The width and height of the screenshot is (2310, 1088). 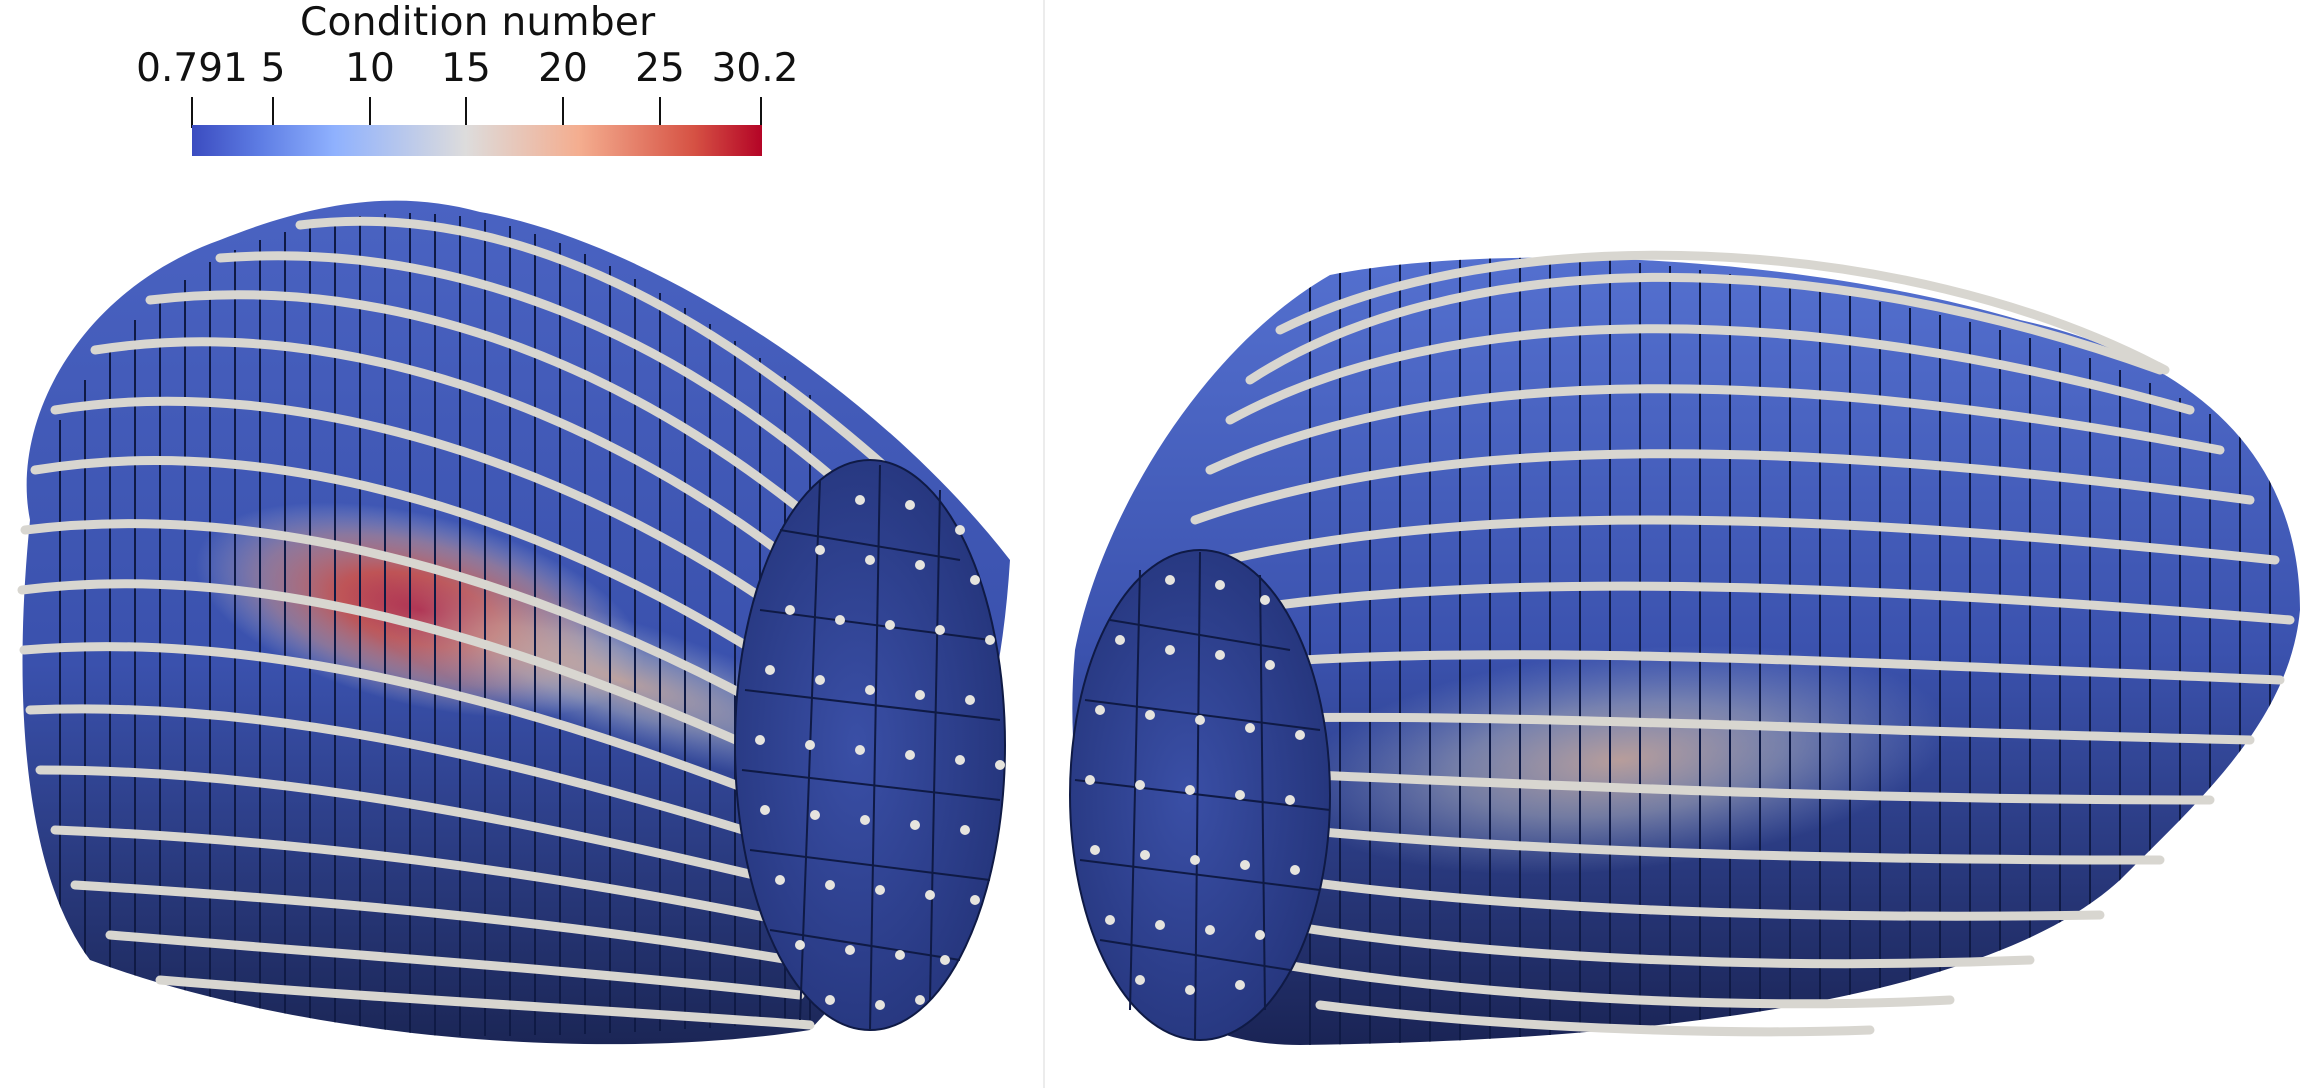 I want to click on colorbar-gradient, so click(x=477, y=140).